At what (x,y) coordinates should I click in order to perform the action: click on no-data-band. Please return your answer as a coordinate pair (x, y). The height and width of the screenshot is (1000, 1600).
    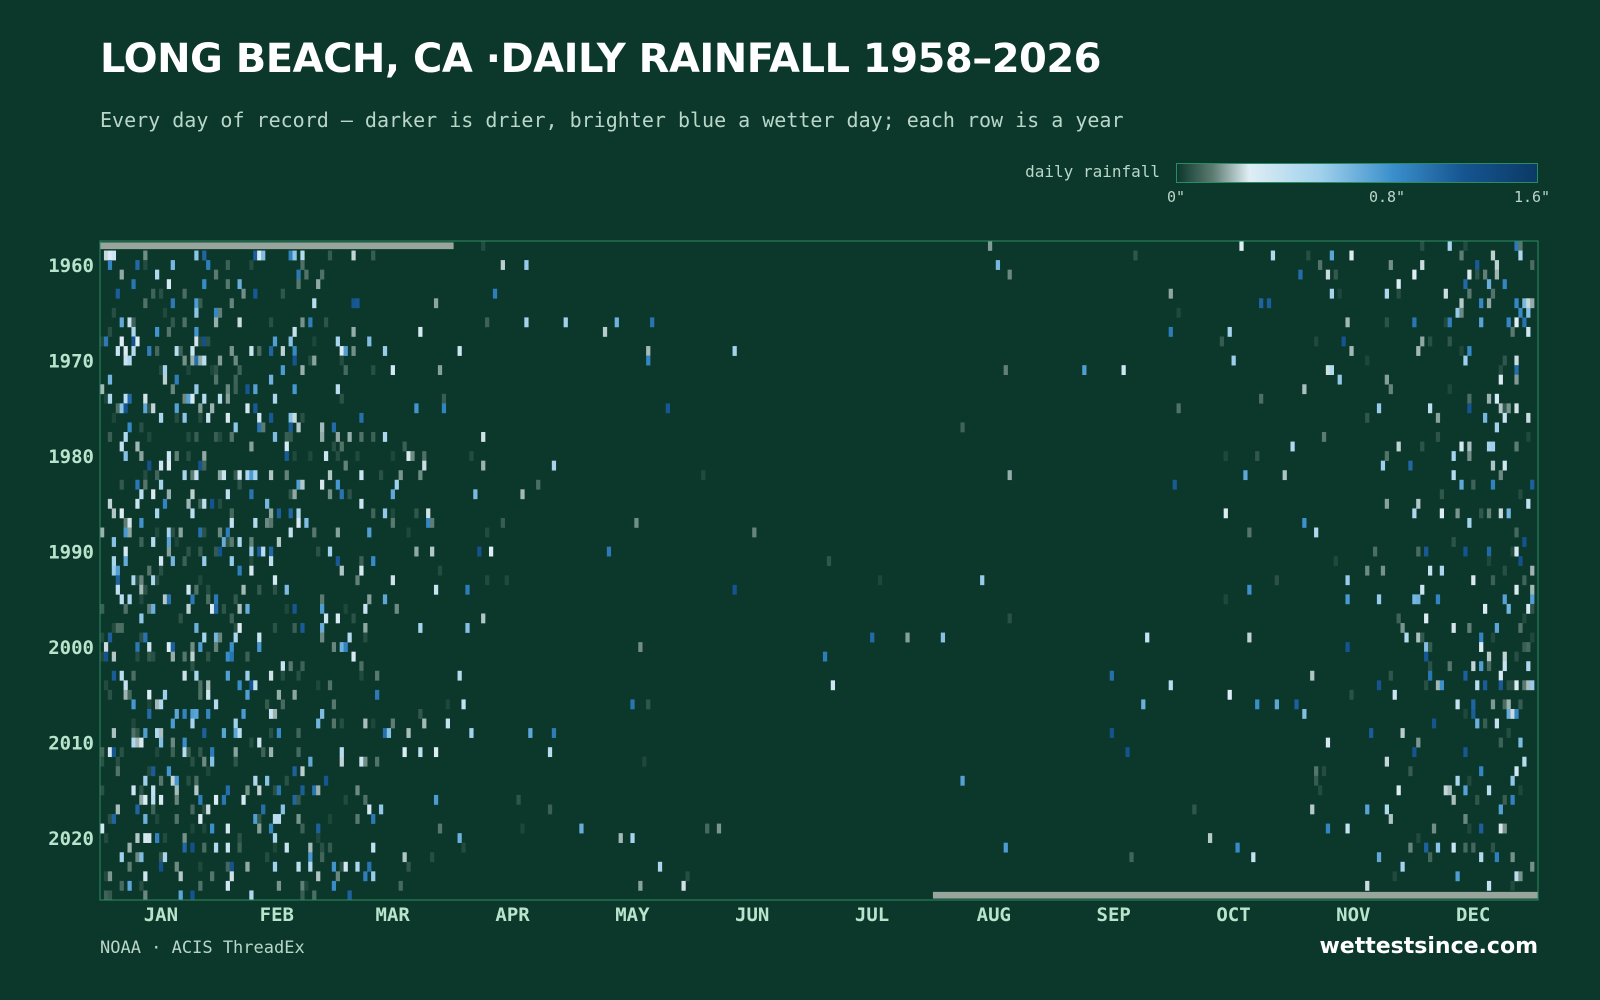
    Looking at the image, I should click on (277, 246).